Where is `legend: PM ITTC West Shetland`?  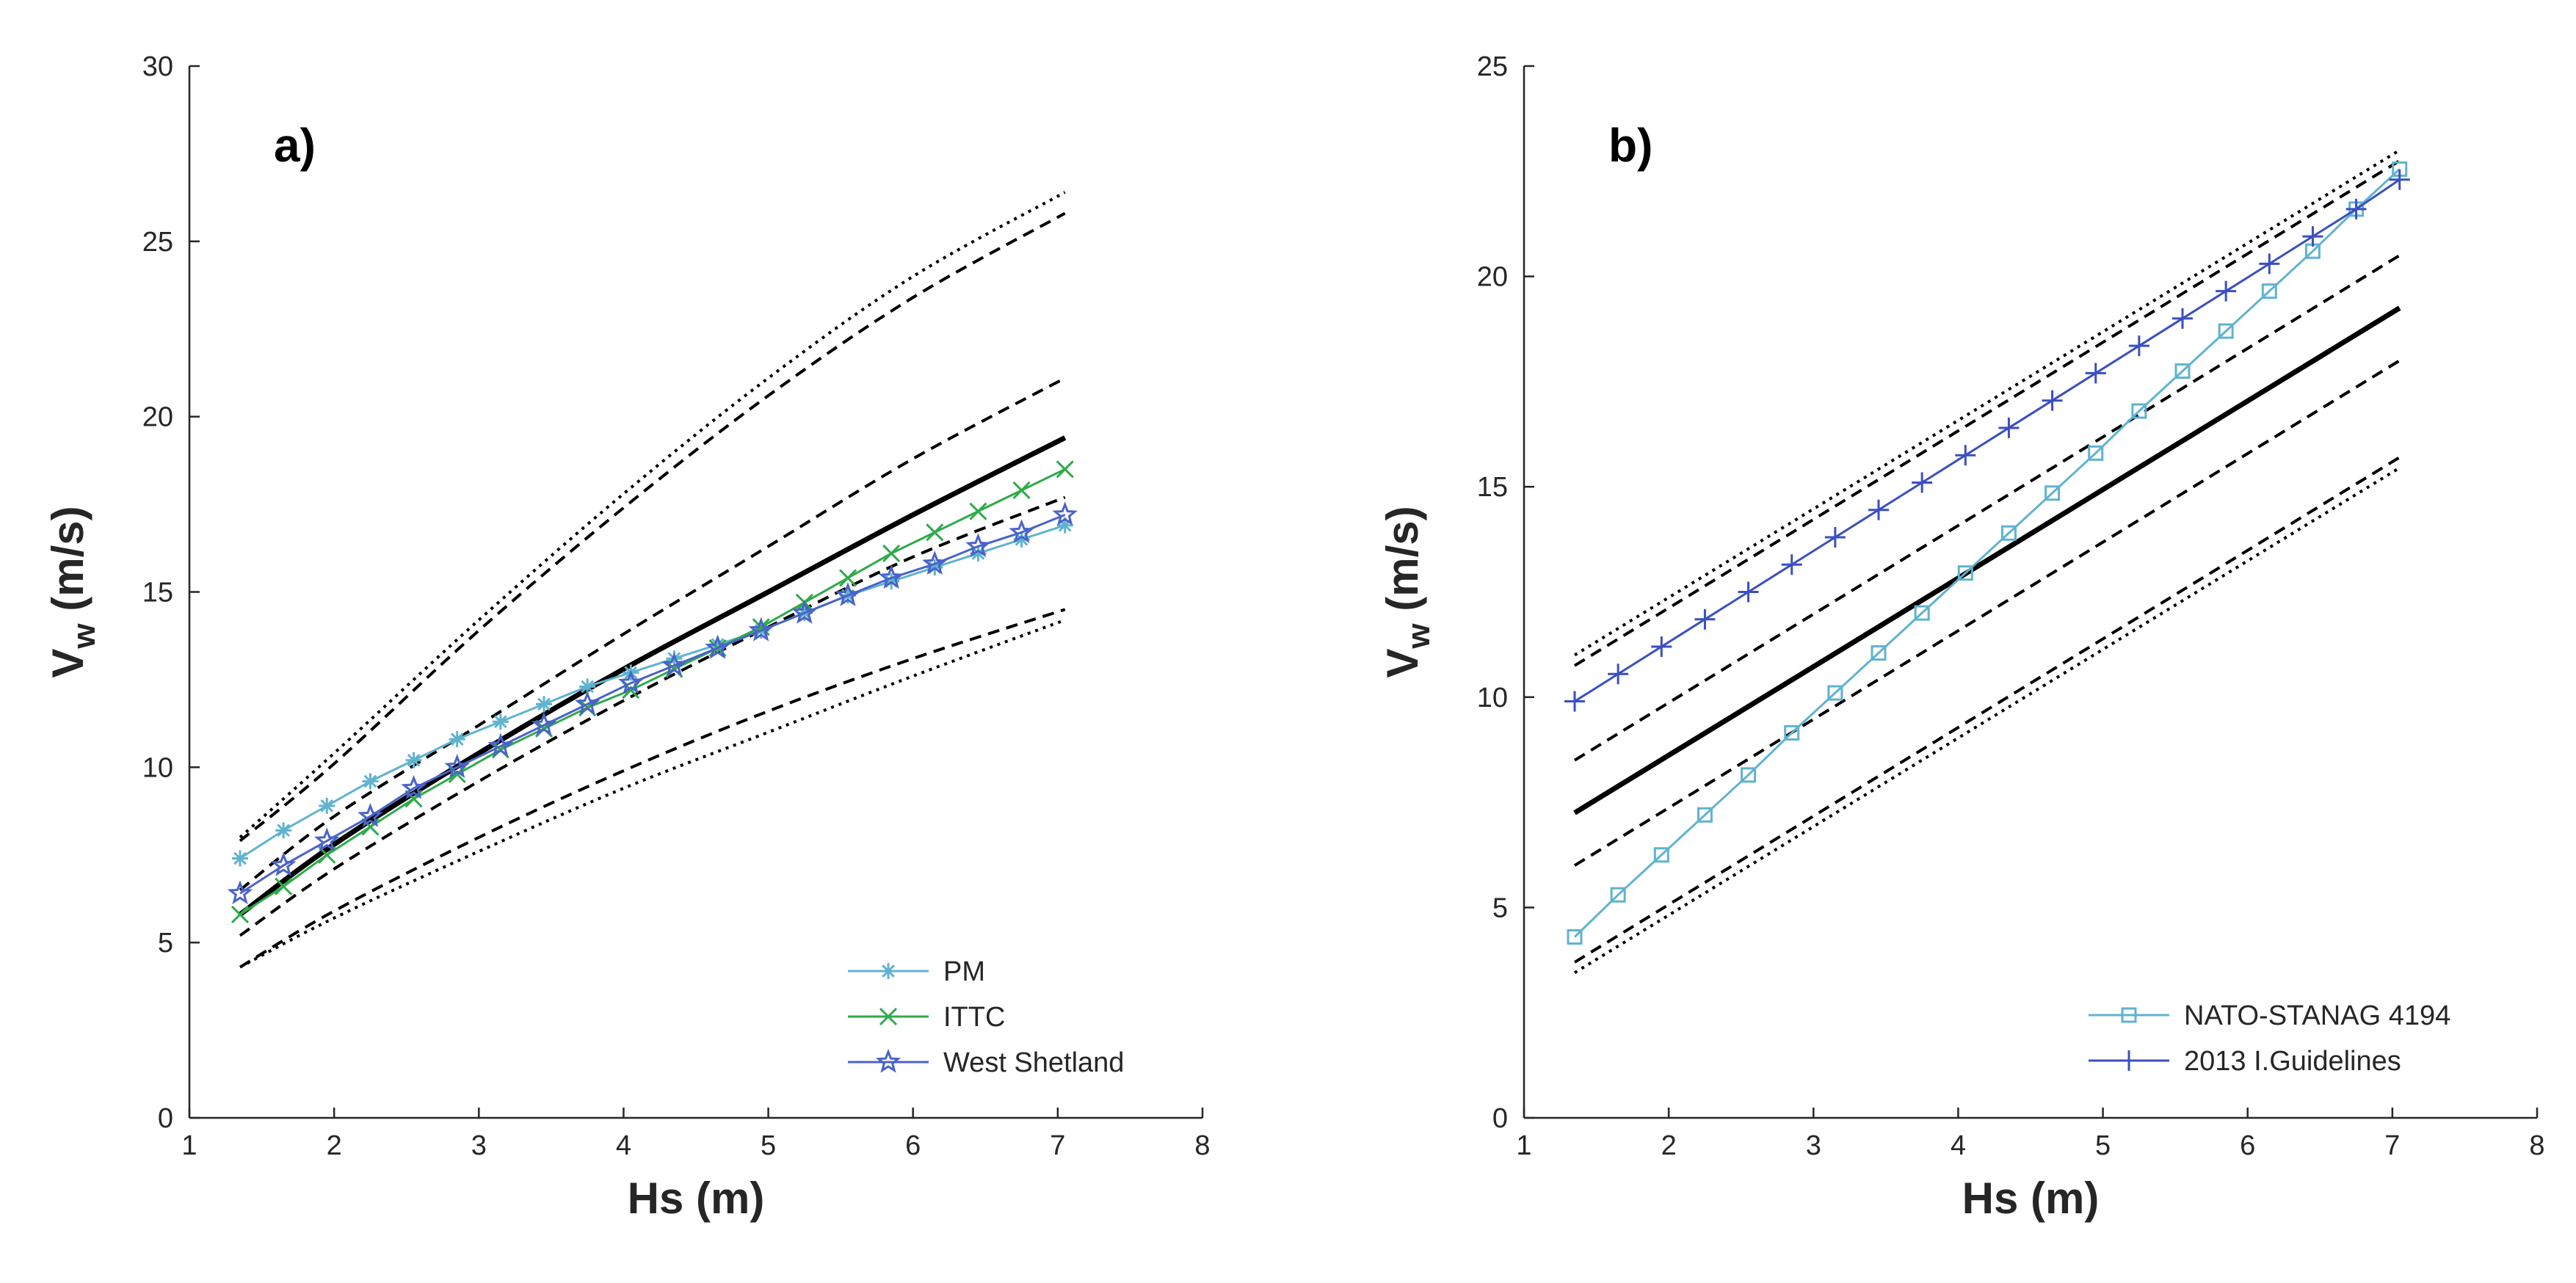
legend: PM ITTC West Shetland is located at coordinates (986, 1017).